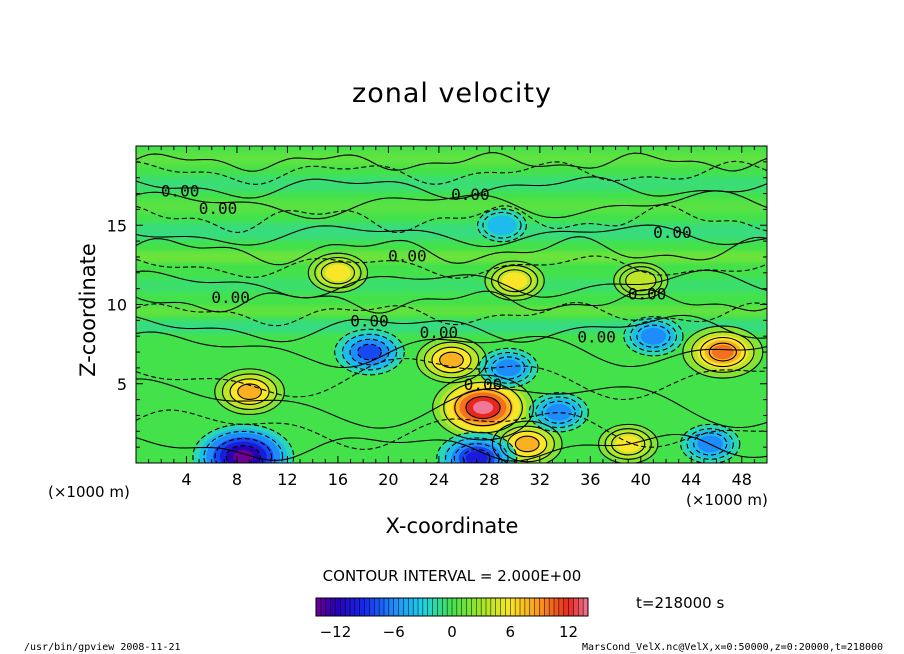 Image resolution: width=904 pixels, height=654 pixels. I want to click on x-axis-label: X-coordinate, so click(452, 526).